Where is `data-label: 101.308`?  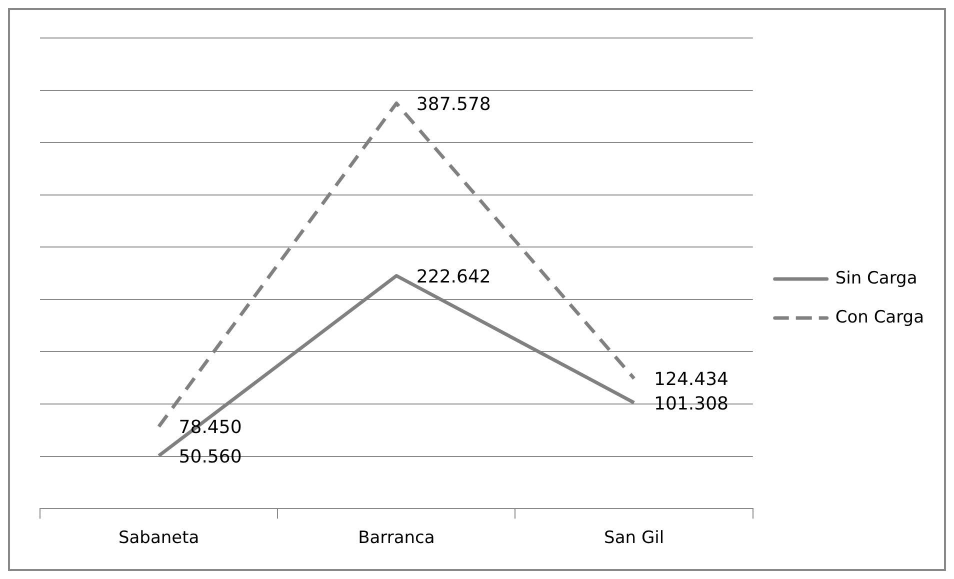 data-label: 101.308 is located at coordinates (691, 403).